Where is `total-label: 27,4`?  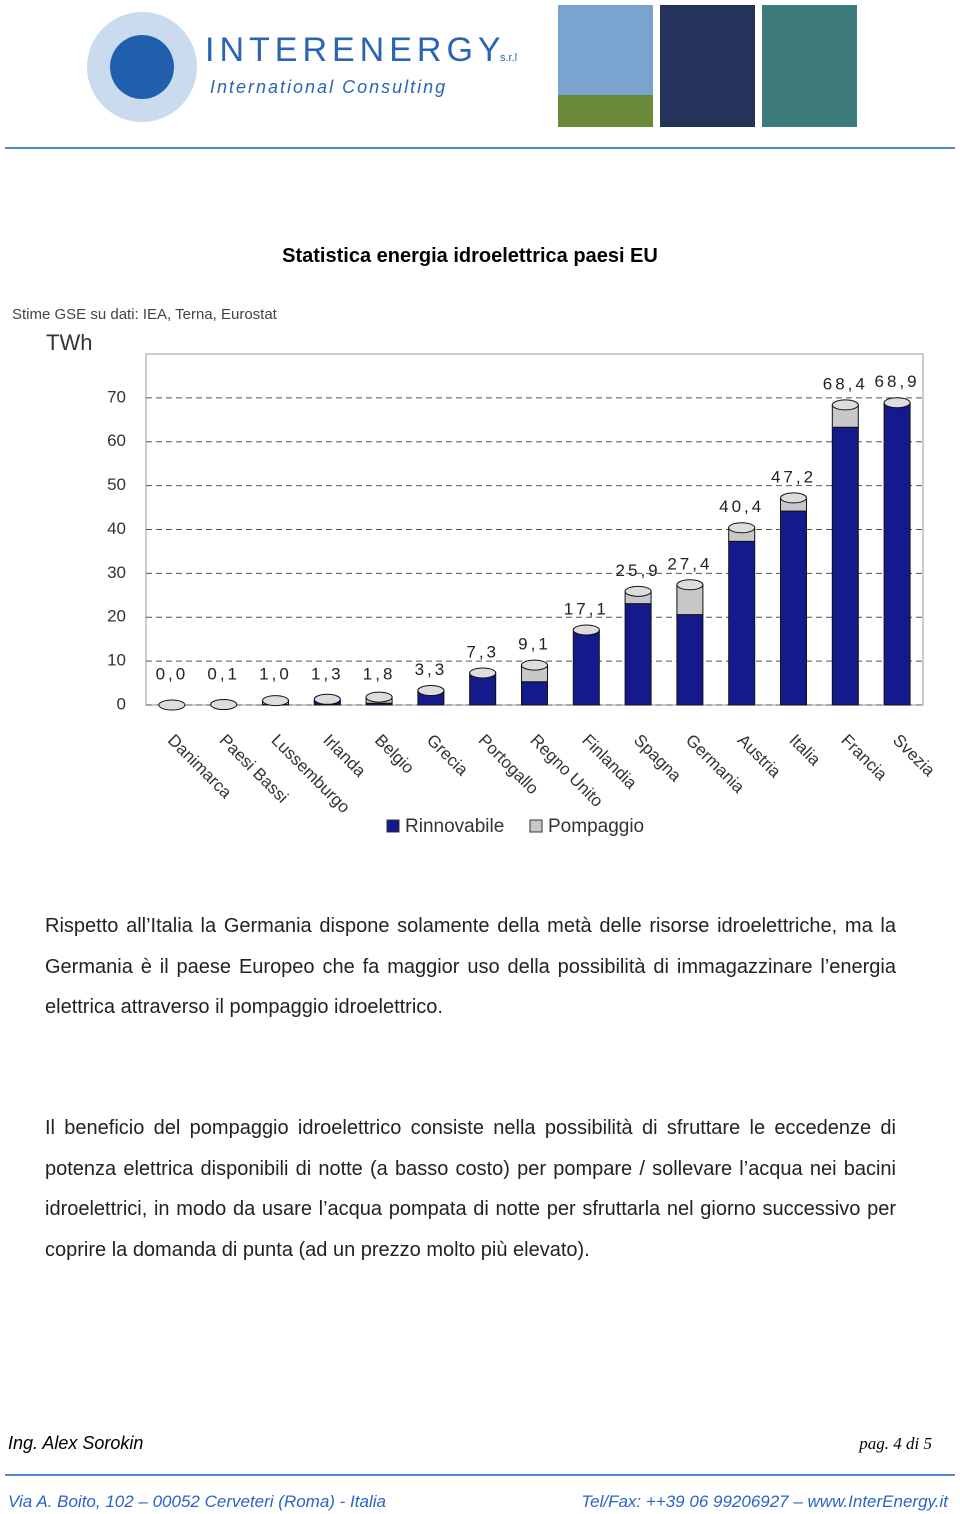 total-label: 27,4 is located at coordinates (689, 563).